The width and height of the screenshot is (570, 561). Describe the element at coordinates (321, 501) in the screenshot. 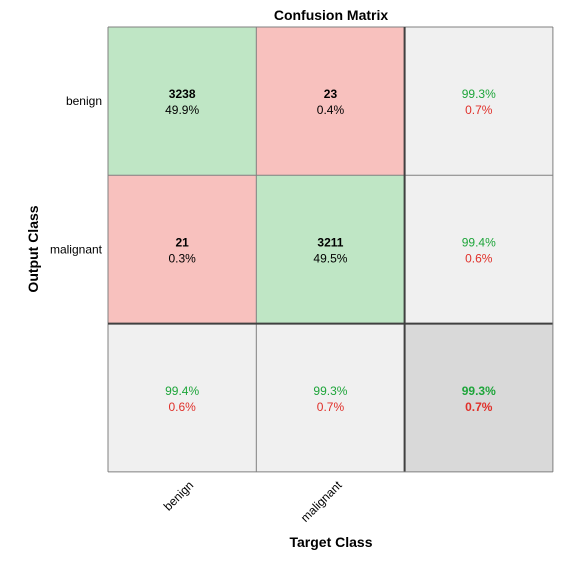

I see `x-tick-label-1: malignant` at that location.